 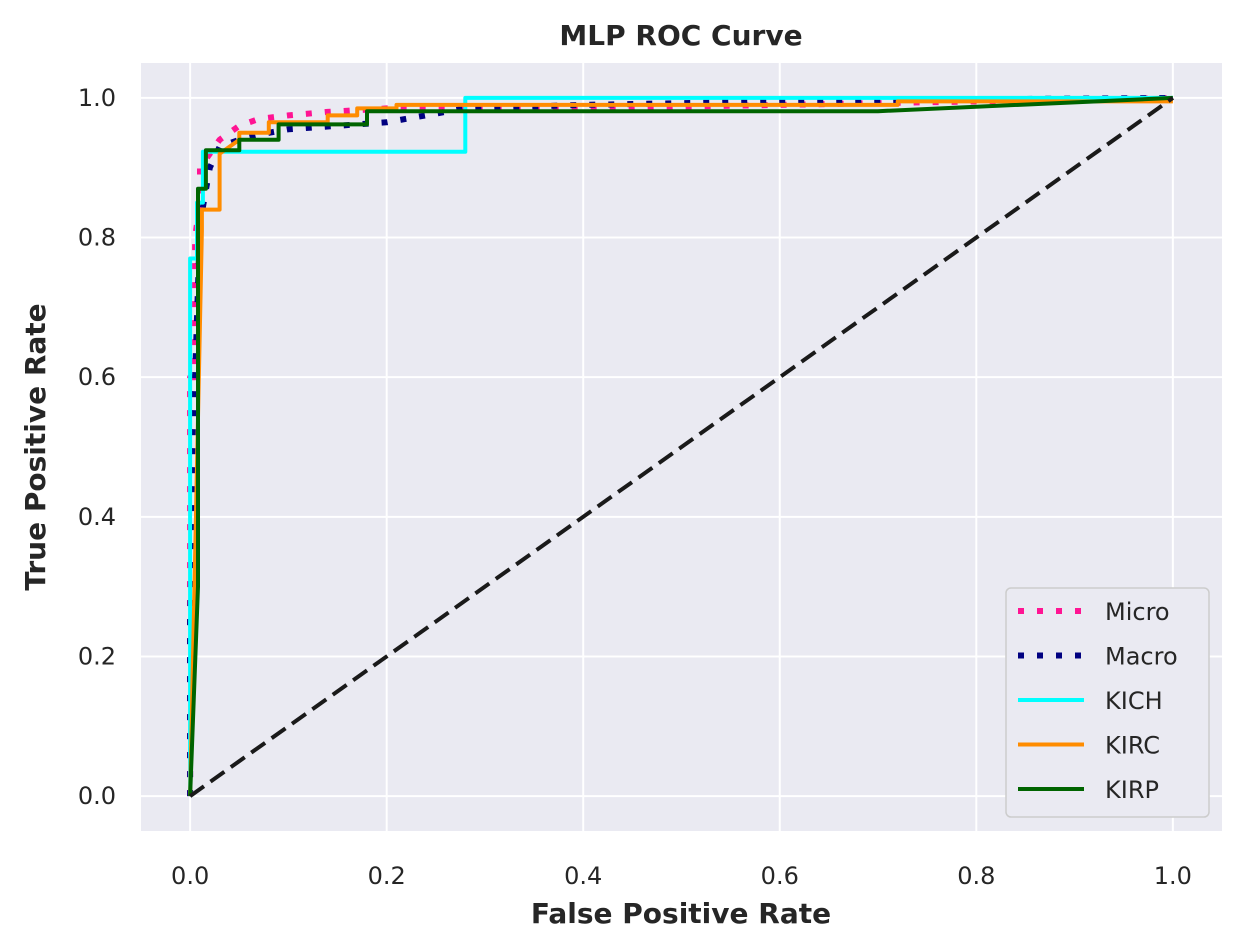 What do you see at coordinates (97, 447) in the screenshot?
I see `y-ticks: 0.0 0.2 0.4 0.6 0.8 1.0` at bounding box center [97, 447].